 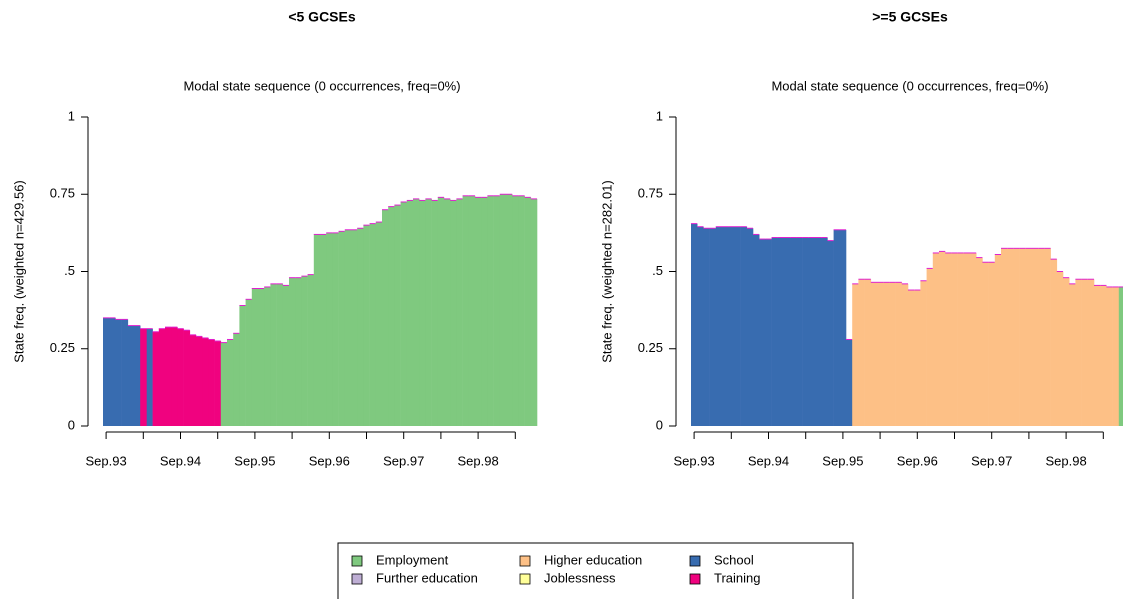 I want to click on legend-label: Employment, so click(x=412, y=559).